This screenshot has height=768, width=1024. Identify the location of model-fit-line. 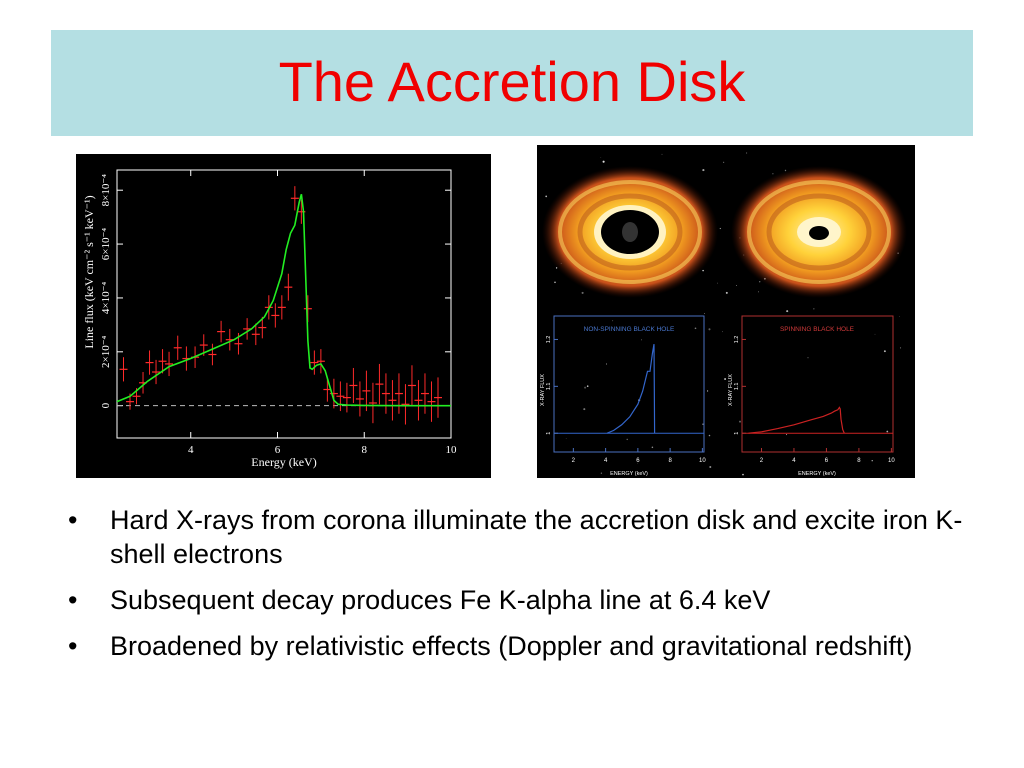
(283, 300).